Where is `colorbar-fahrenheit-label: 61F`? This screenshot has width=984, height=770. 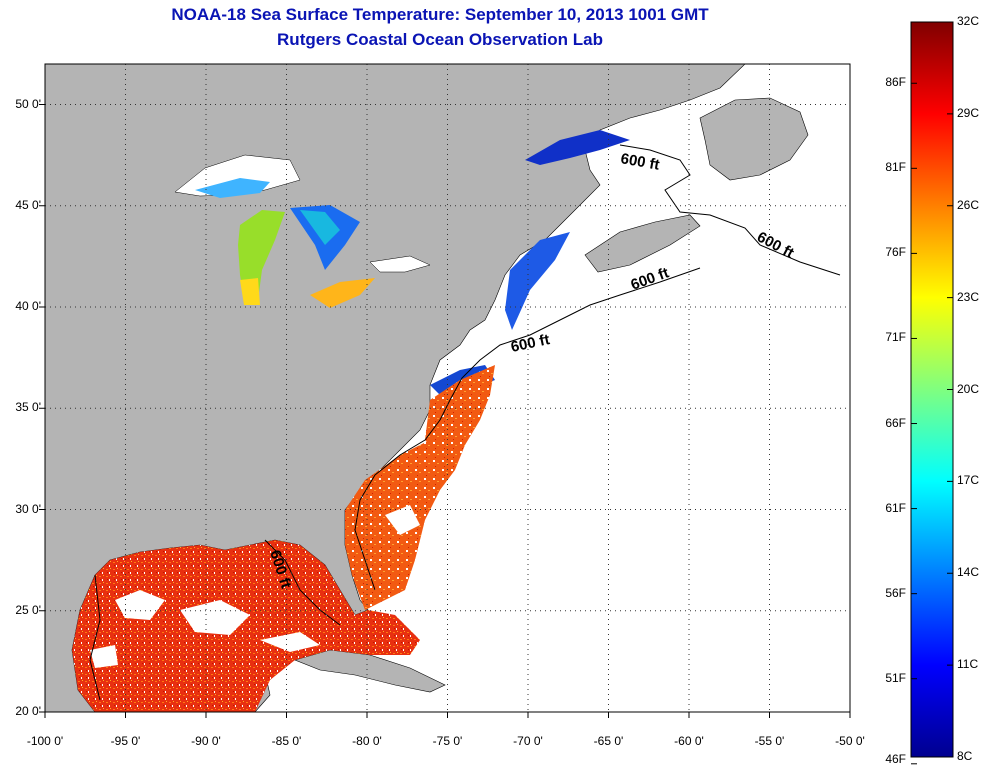 colorbar-fahrenheit-label: 61F is located at coordinates (895, 507).